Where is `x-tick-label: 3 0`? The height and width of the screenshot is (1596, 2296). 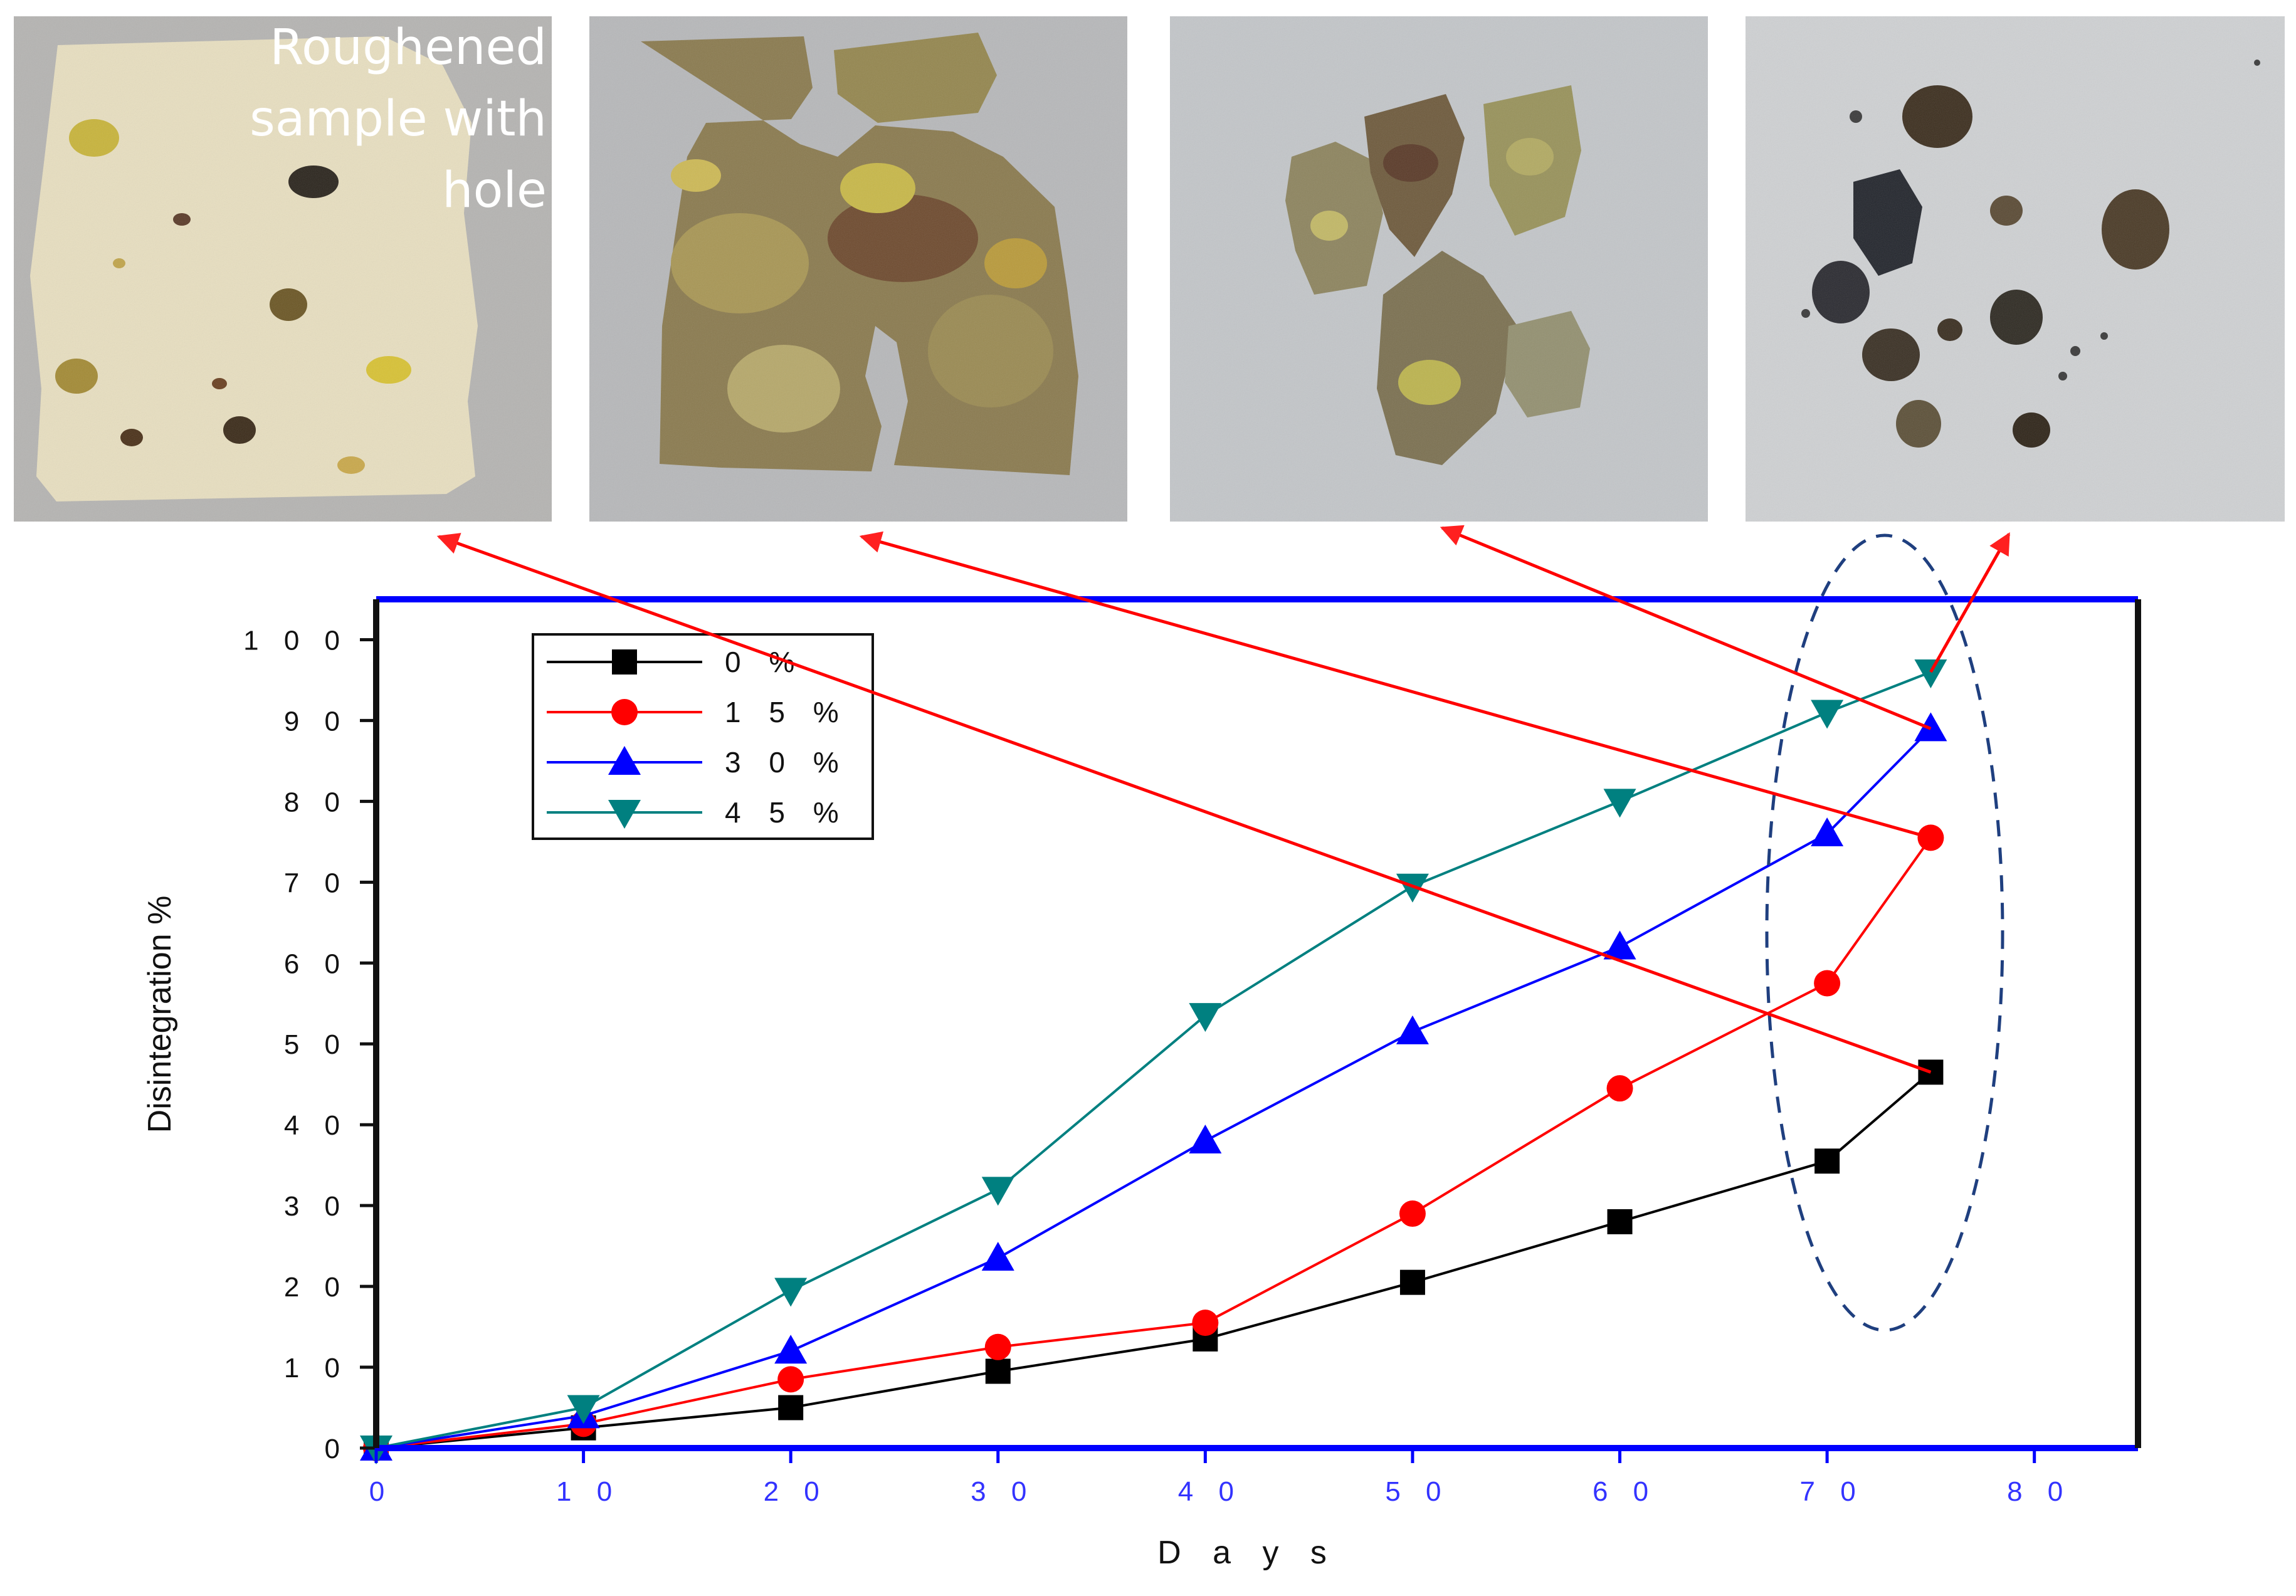
x-tick-label: 3 0 is located at coordinates (1003, 1492).